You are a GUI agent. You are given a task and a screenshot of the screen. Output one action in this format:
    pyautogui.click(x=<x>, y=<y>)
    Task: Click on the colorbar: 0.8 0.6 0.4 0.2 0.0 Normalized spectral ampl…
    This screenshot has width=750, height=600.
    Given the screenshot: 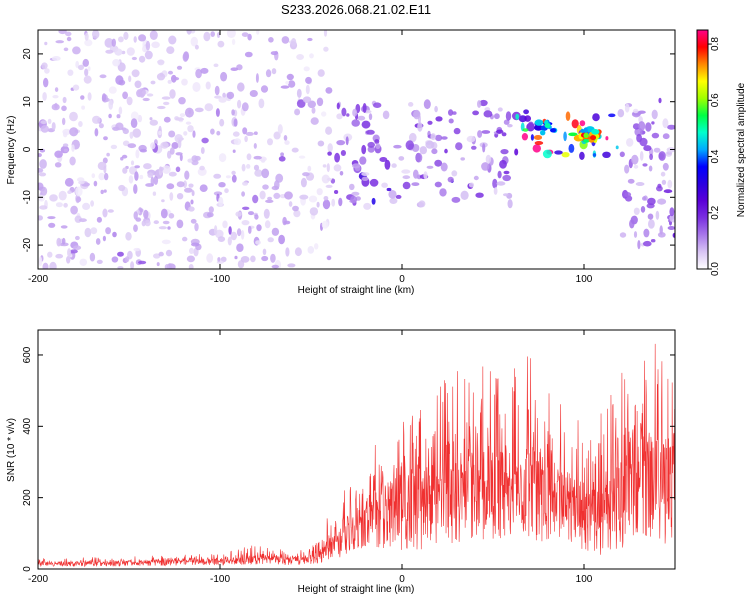 What is the action you would take?
    pyautogui.click(x=721, y=152)
    